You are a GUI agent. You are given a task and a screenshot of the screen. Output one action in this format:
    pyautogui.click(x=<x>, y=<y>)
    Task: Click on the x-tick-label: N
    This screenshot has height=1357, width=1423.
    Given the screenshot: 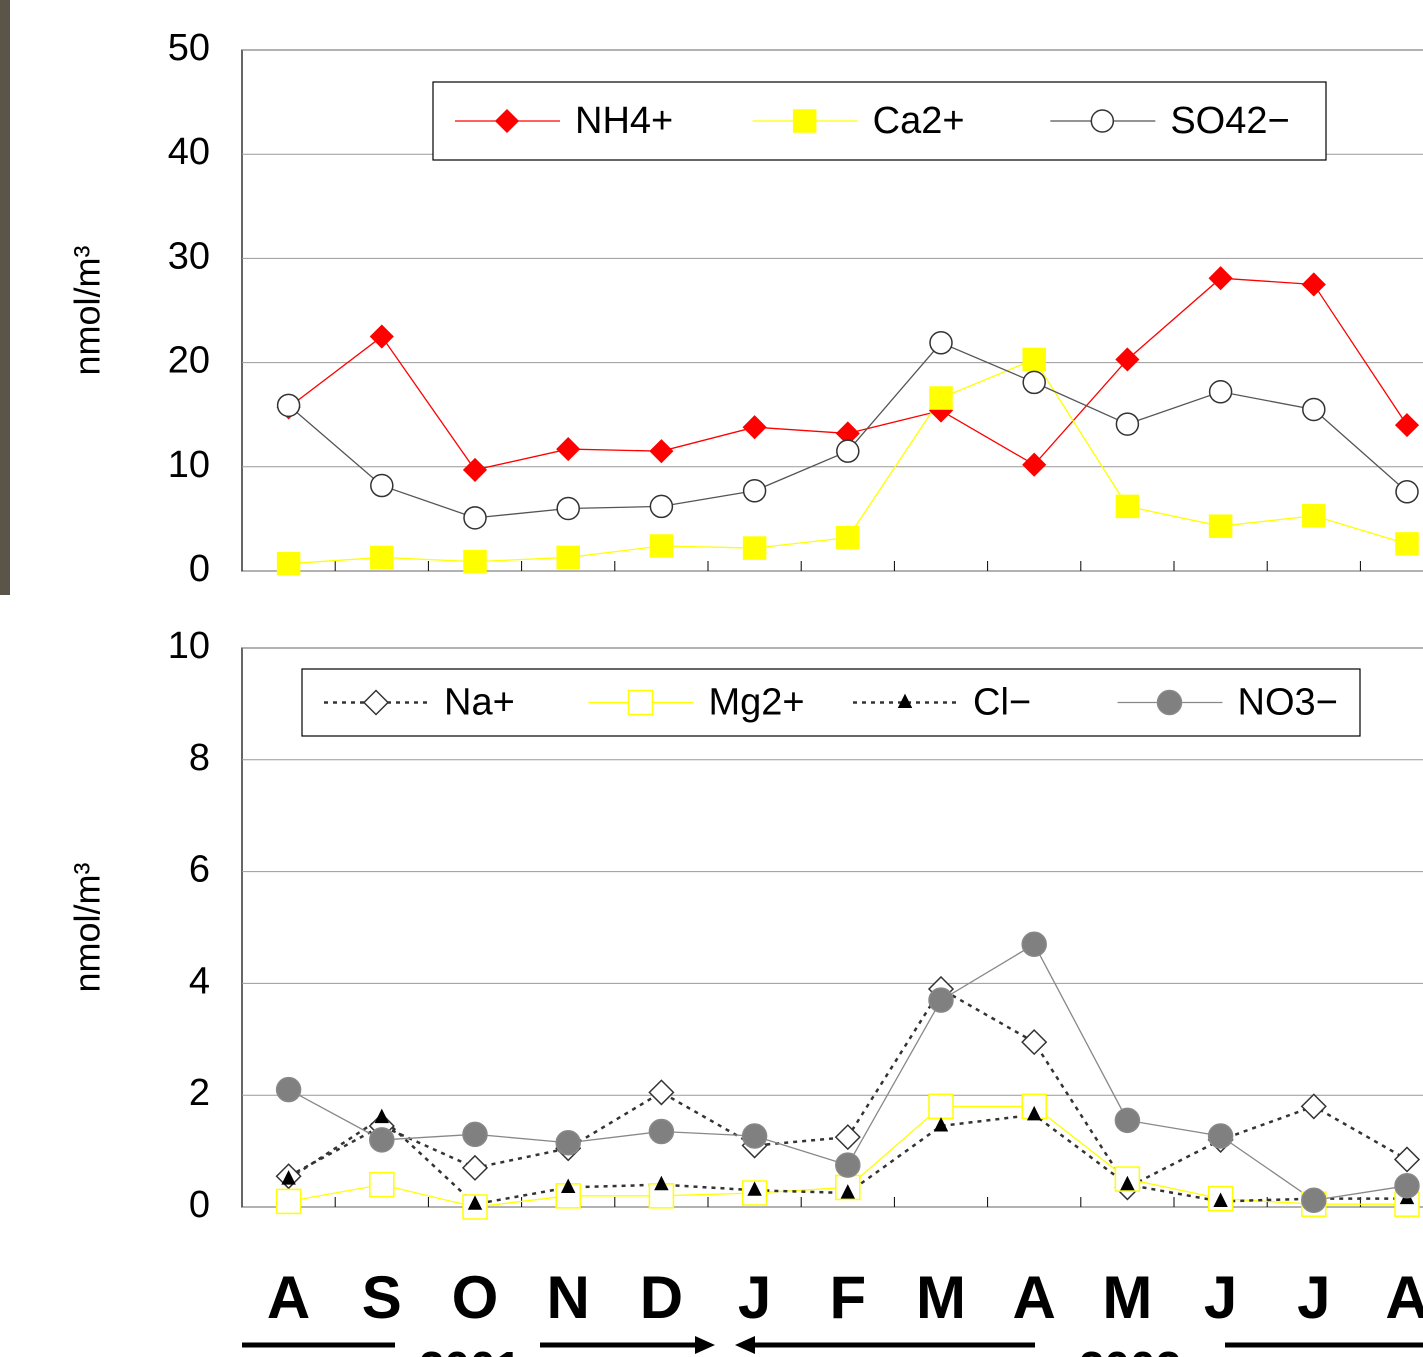 What is the action you would take?
    pyautogui.click(x=568, y=1297)
    